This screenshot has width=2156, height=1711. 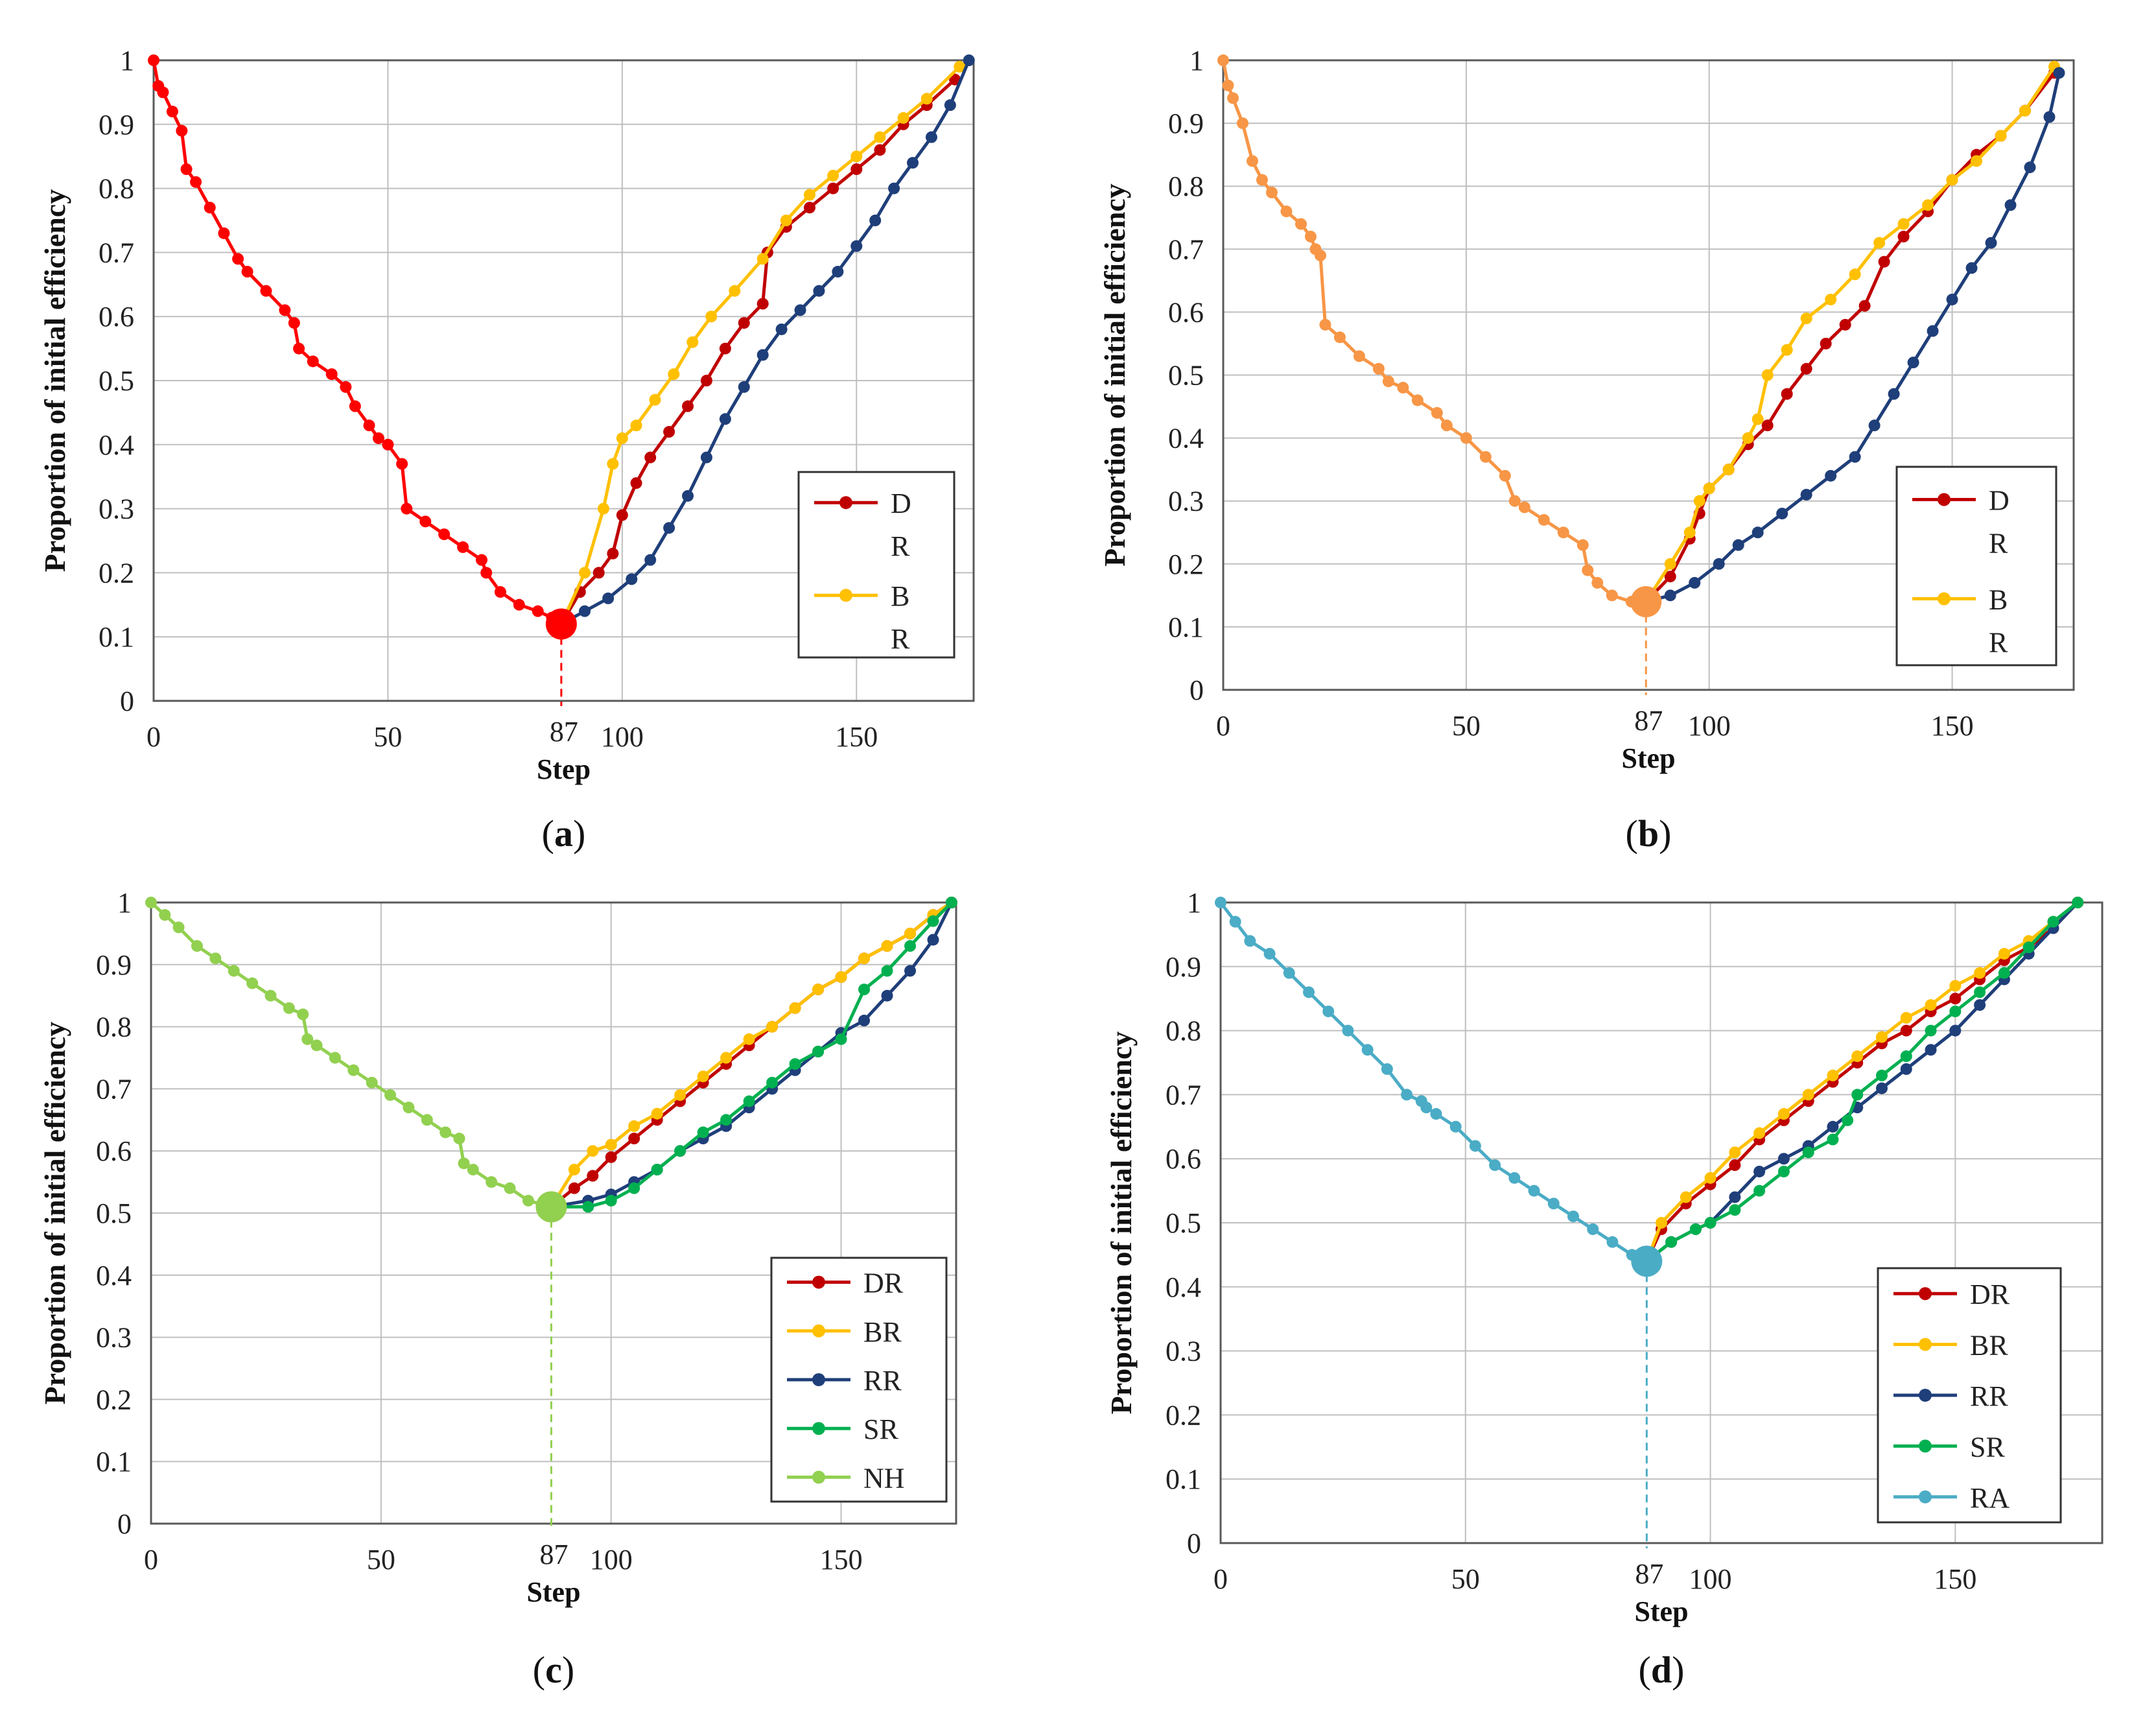 What do you see at coordinates (1436, 1114) in the screenshot?
I see `ra-point` at bounding box center [1436, 1114].